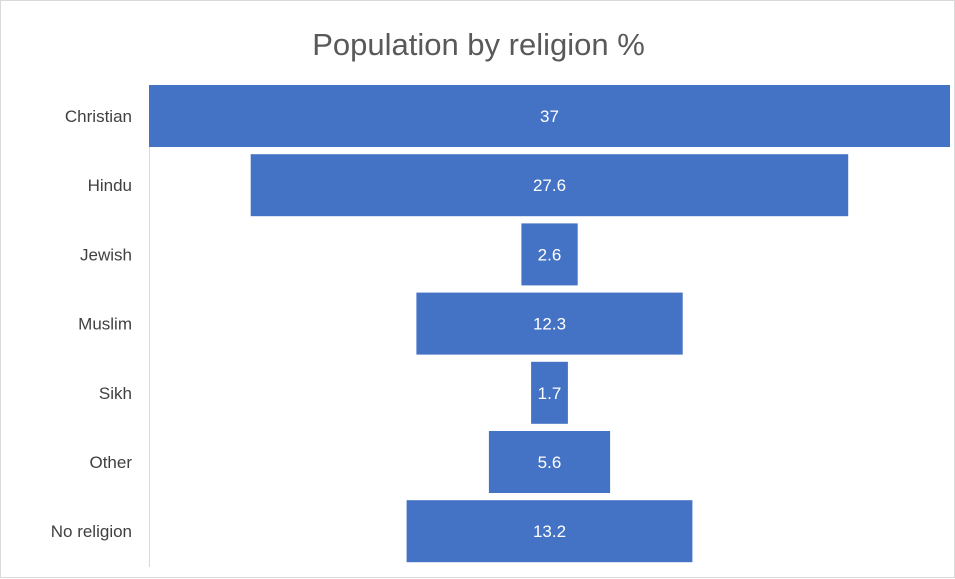  I want to click on bar-jewish, so click(549, 254).